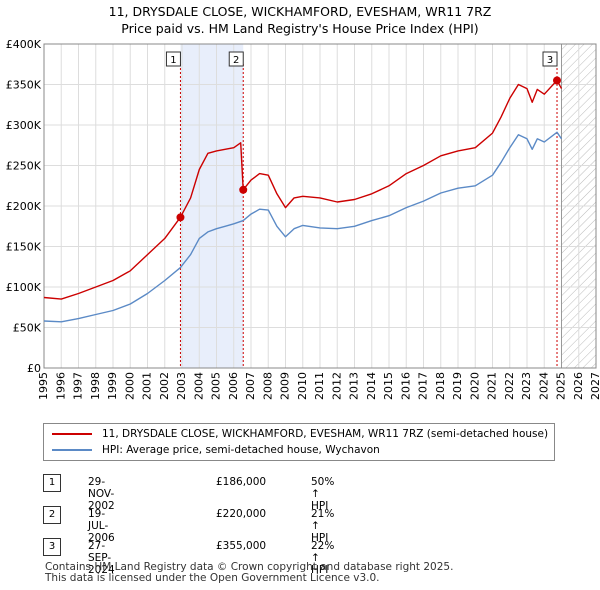 The image size is (600, 590). I want to click on sale-number-badge: 2, so click(52, 515).